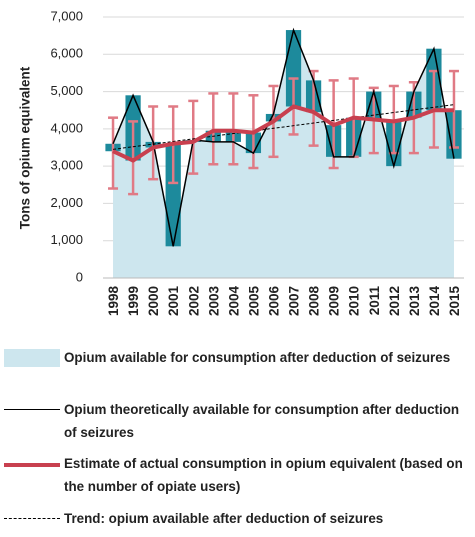 This screenshot has width=475, height=537. What do you see at coordinates (66, 127) in the screenshot?
I see `y-tick-label: 4,000` at bounding box center [66, 127].